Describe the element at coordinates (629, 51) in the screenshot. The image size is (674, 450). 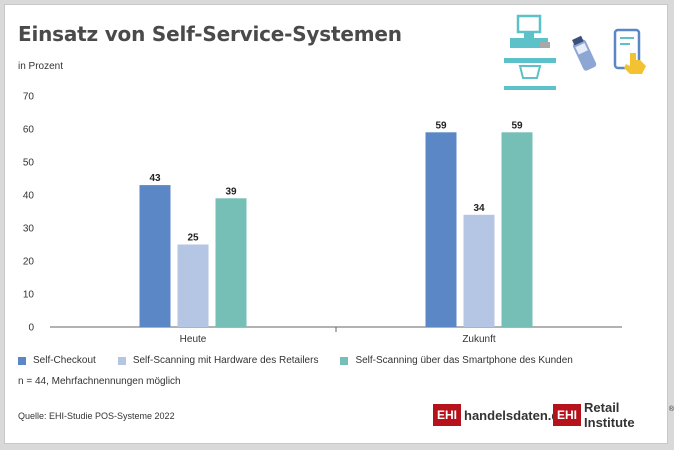
I see `smartphone-tap-icon` at that location.